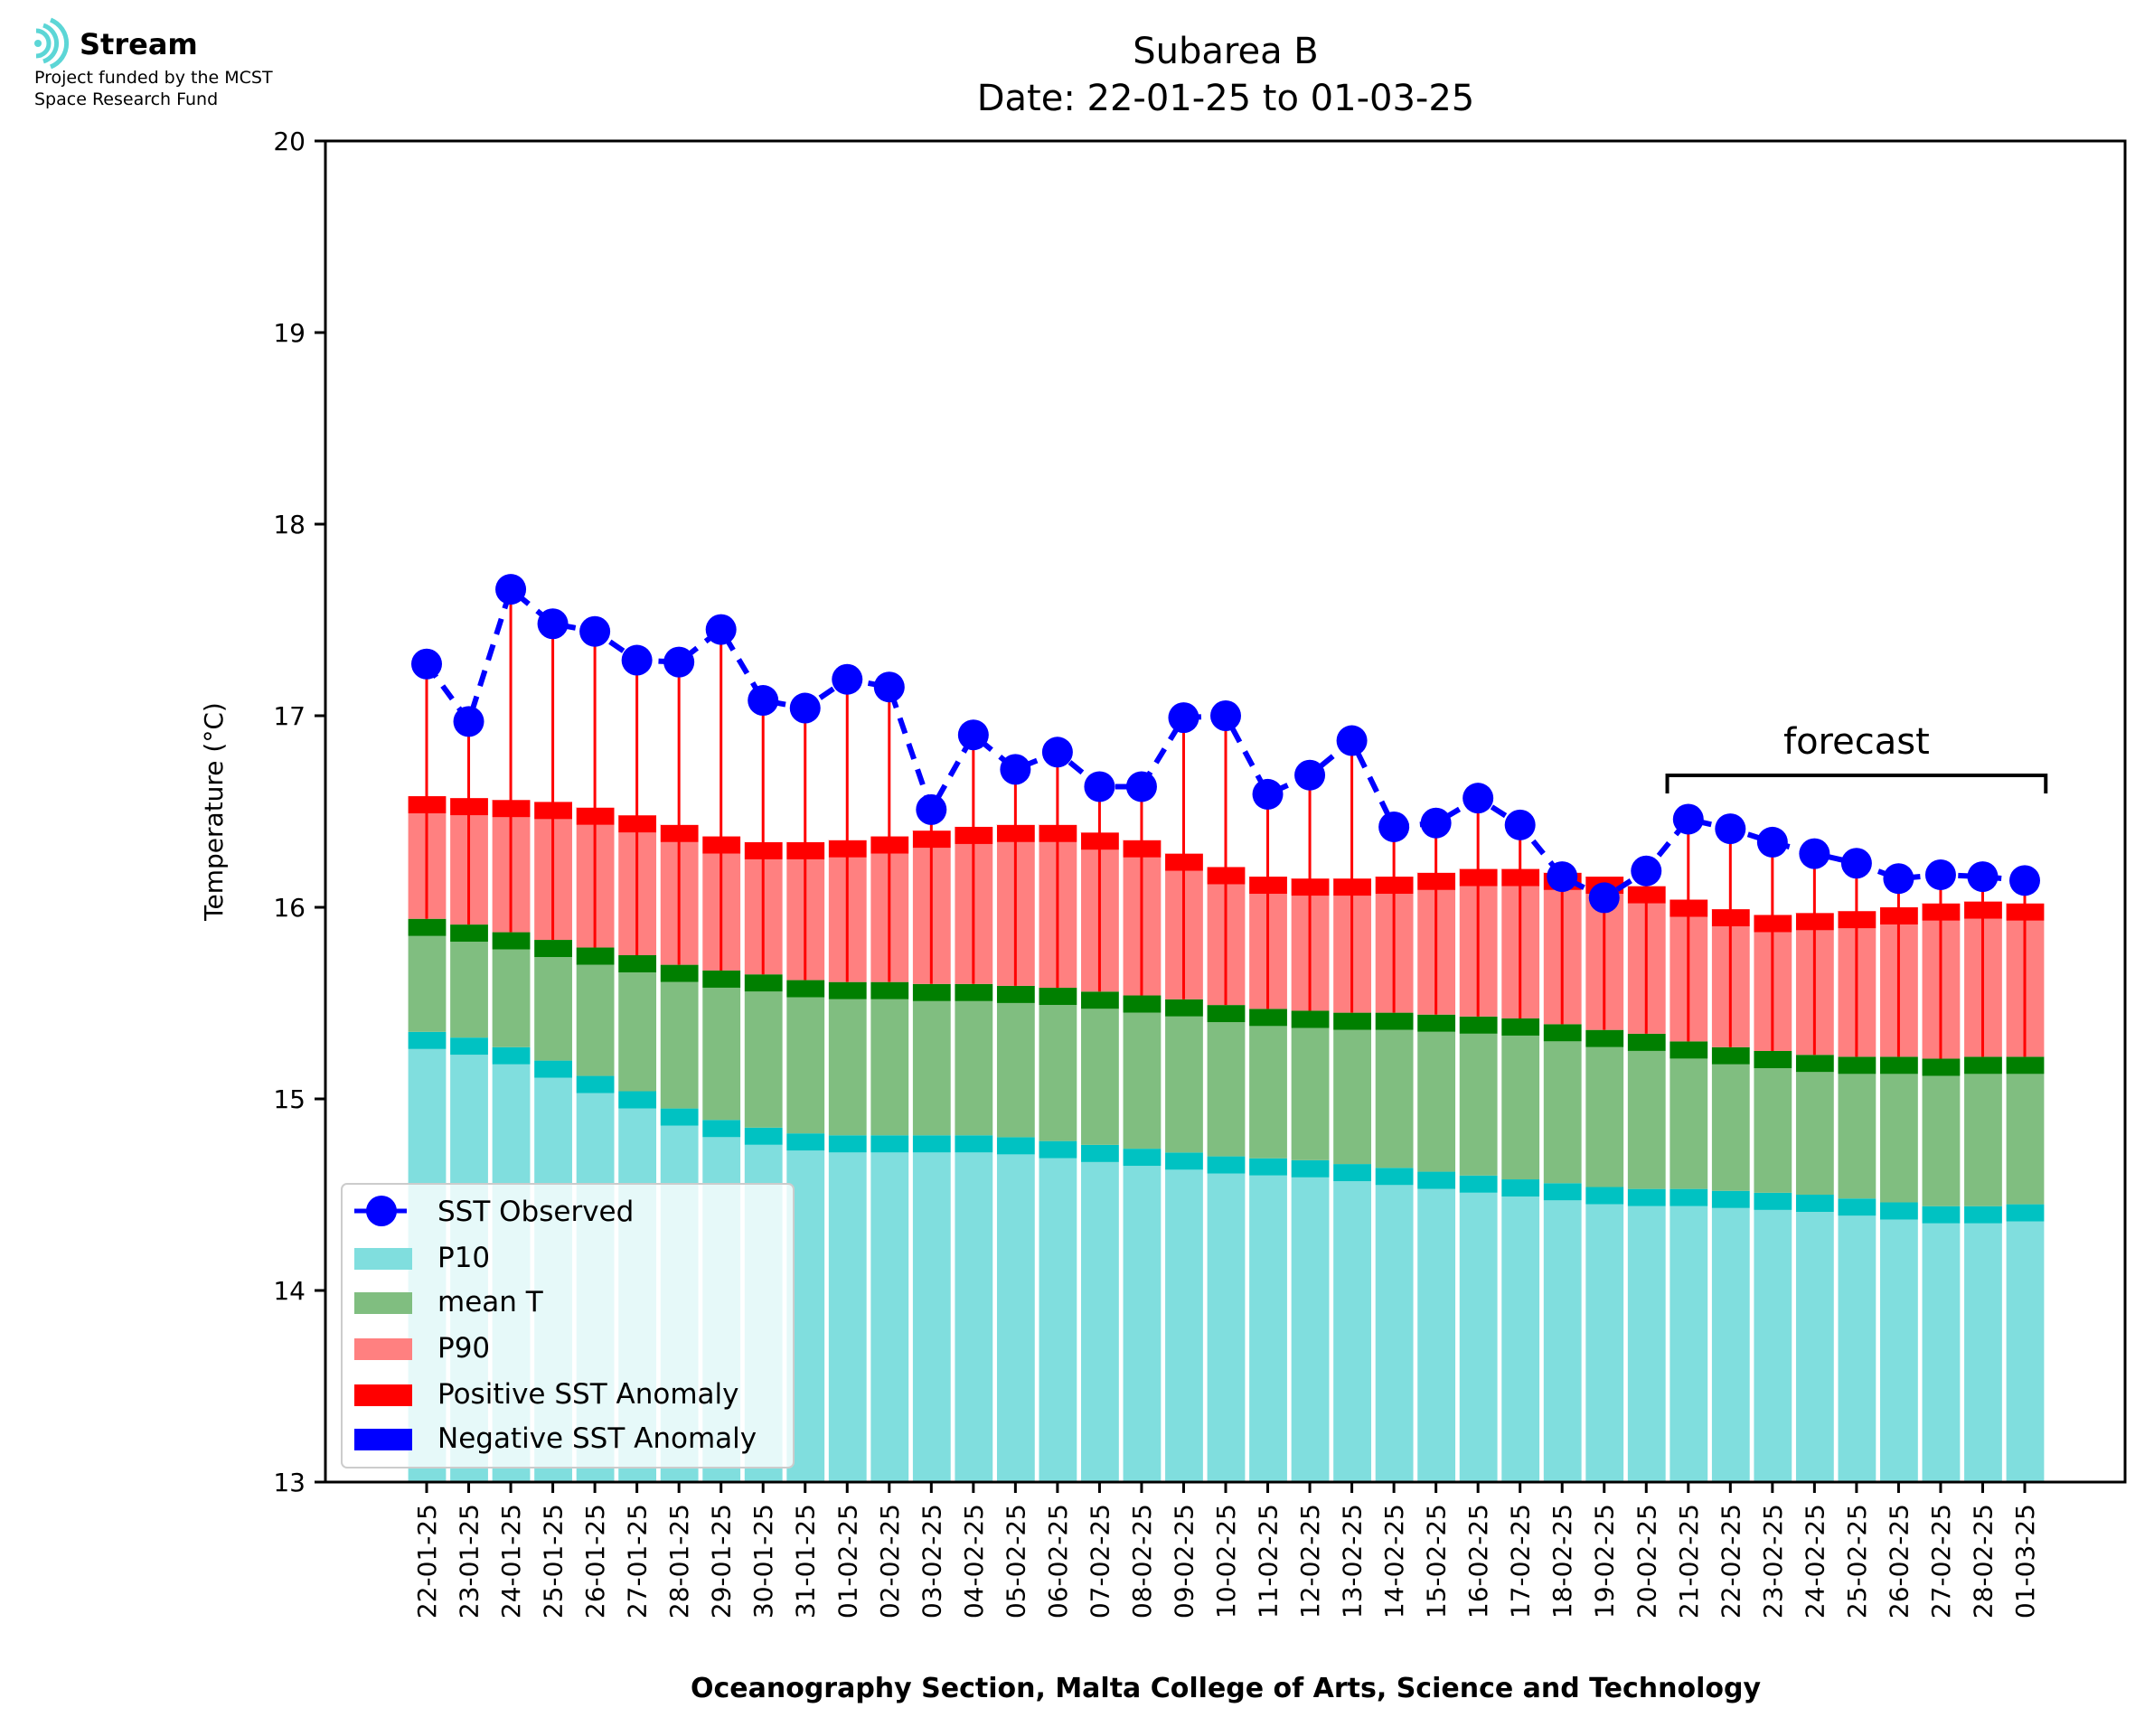 The width and height of the screenshot is (2154, 1736). I want to click on y-tick-label: 19, so click(289, 333).